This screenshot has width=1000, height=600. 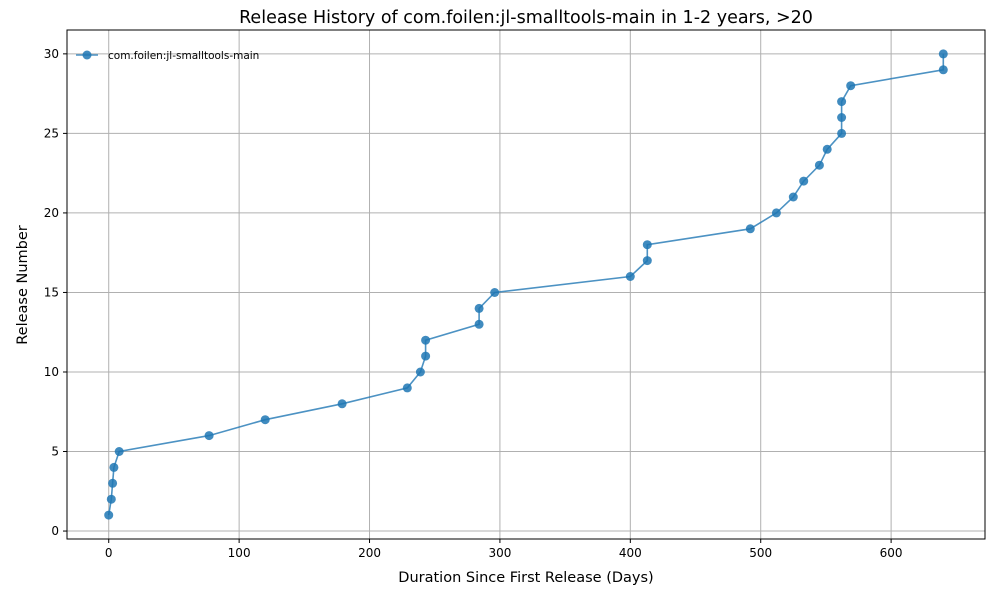 I want to click on x-tick-label: 500, so click(x=760, y=553).